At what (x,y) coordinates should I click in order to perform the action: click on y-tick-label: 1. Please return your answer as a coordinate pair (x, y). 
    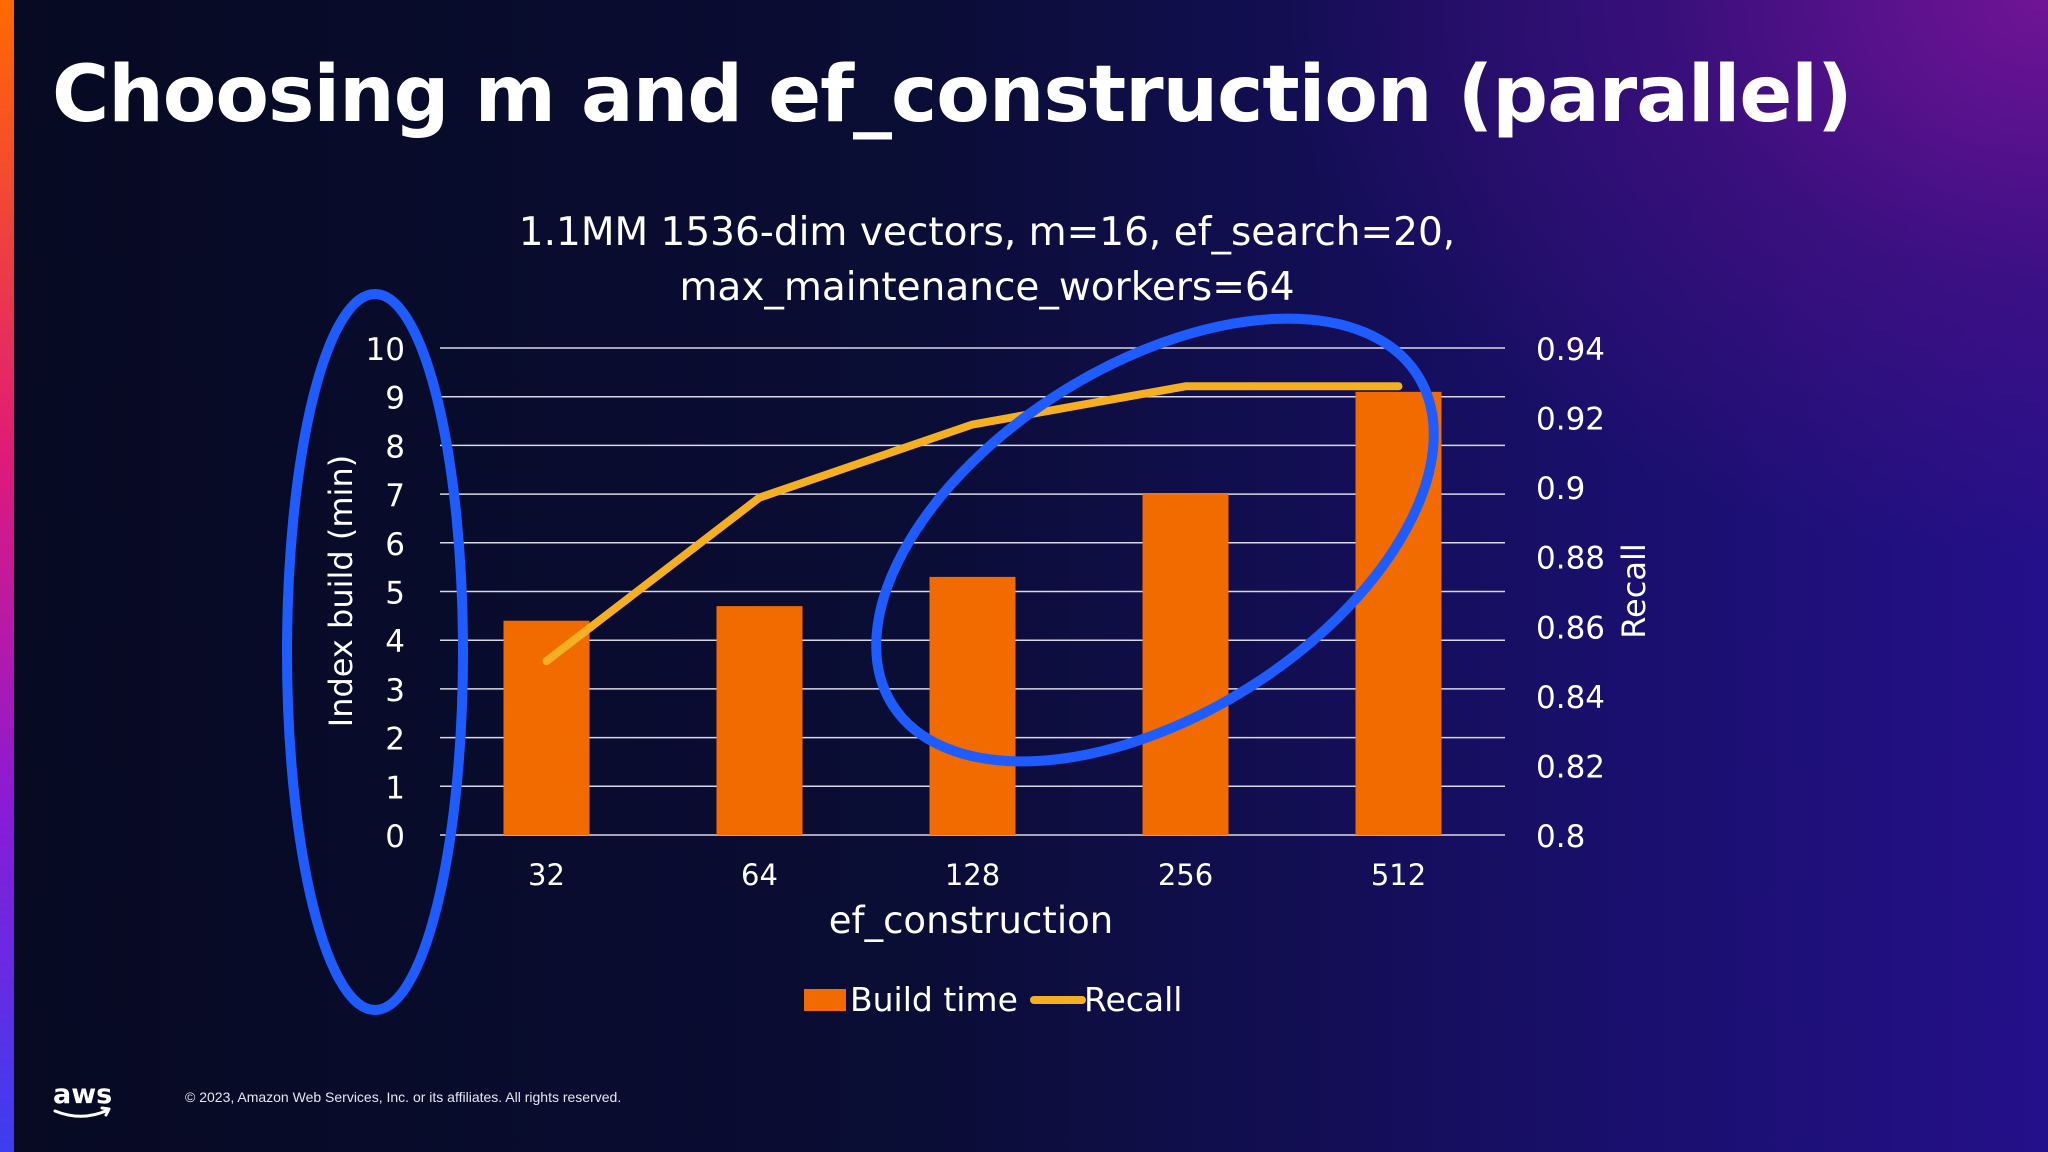
    Looking at the image, I should click on (395, 788).